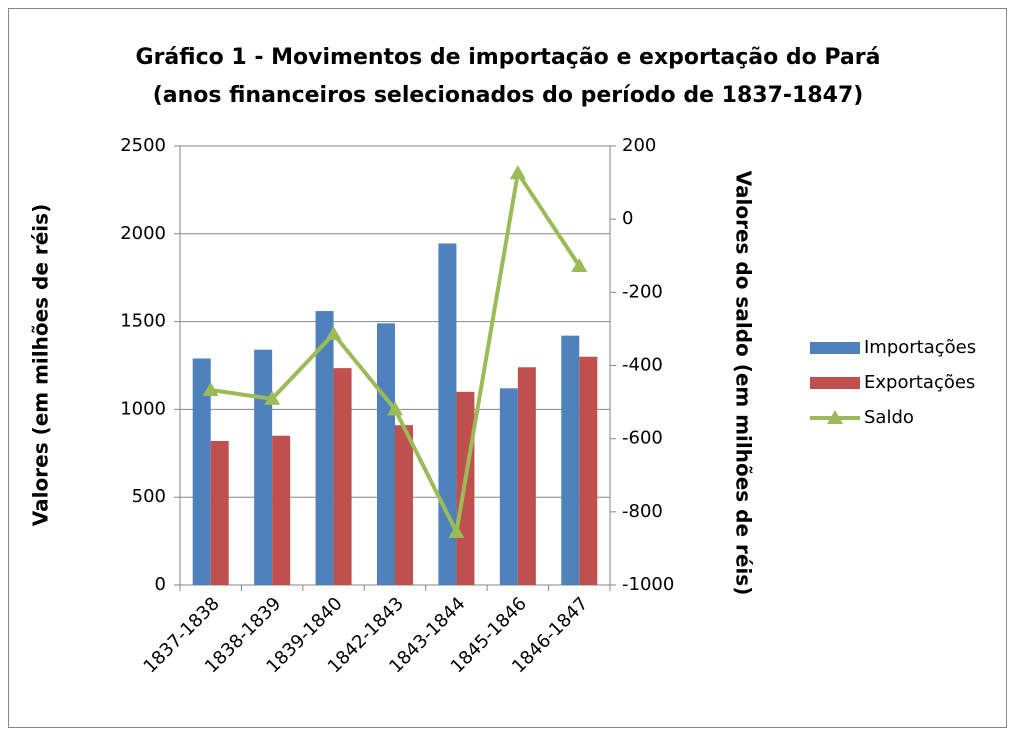  Describe the element at coordinates (835, 417) in the screenshot. I see `legend-marker` at that location.